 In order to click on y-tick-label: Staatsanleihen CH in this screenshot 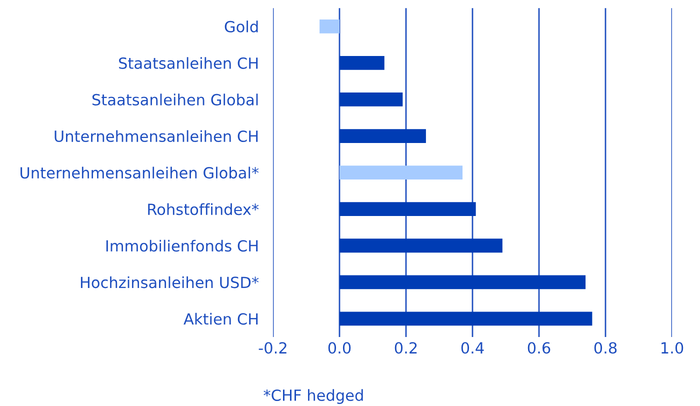, I will do `click(188, 63)`.